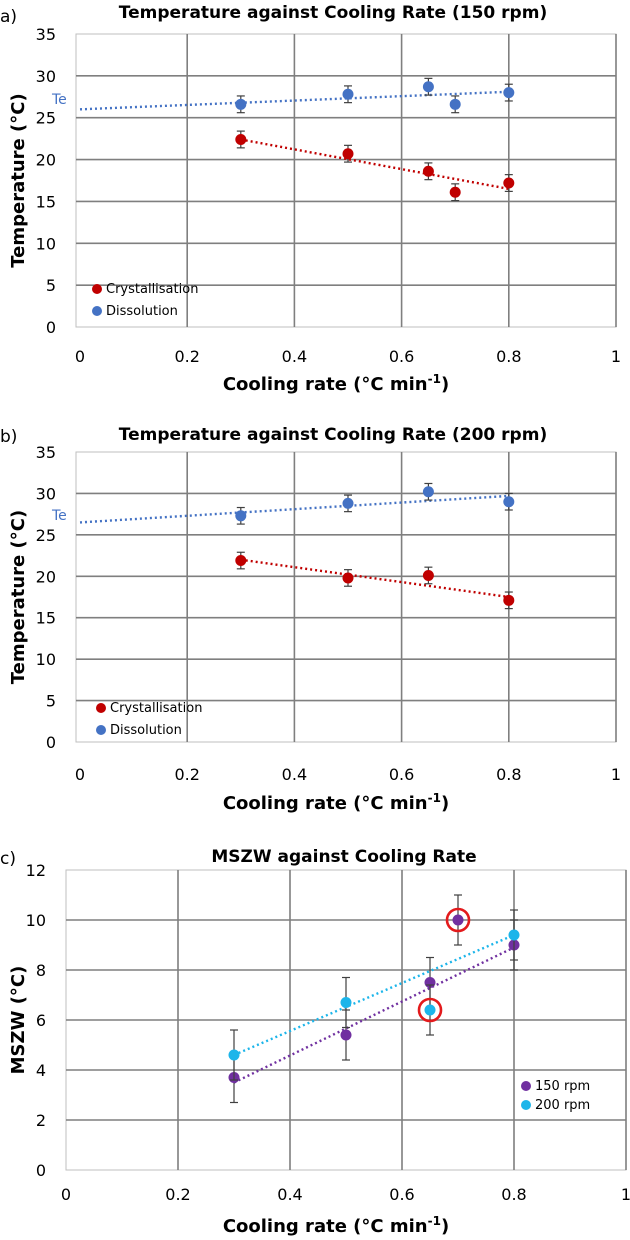 This screenshot has height=1240, width=630. Describe the element at coordinates (41, 1070) in the screenshot. I see `y-tick-label: 4` at that location.